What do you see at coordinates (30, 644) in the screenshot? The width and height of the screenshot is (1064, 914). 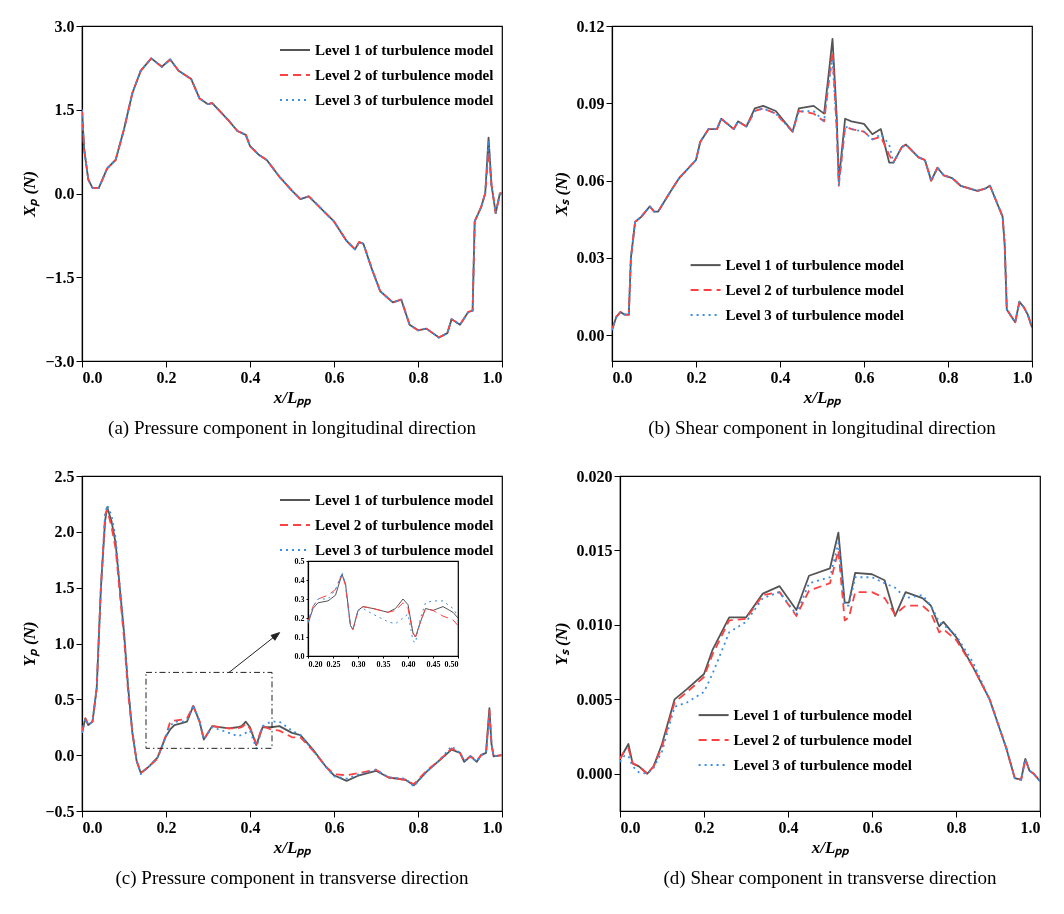 I see `y-axis-title: Yₚ (N)` at bounding box center [30, 644].